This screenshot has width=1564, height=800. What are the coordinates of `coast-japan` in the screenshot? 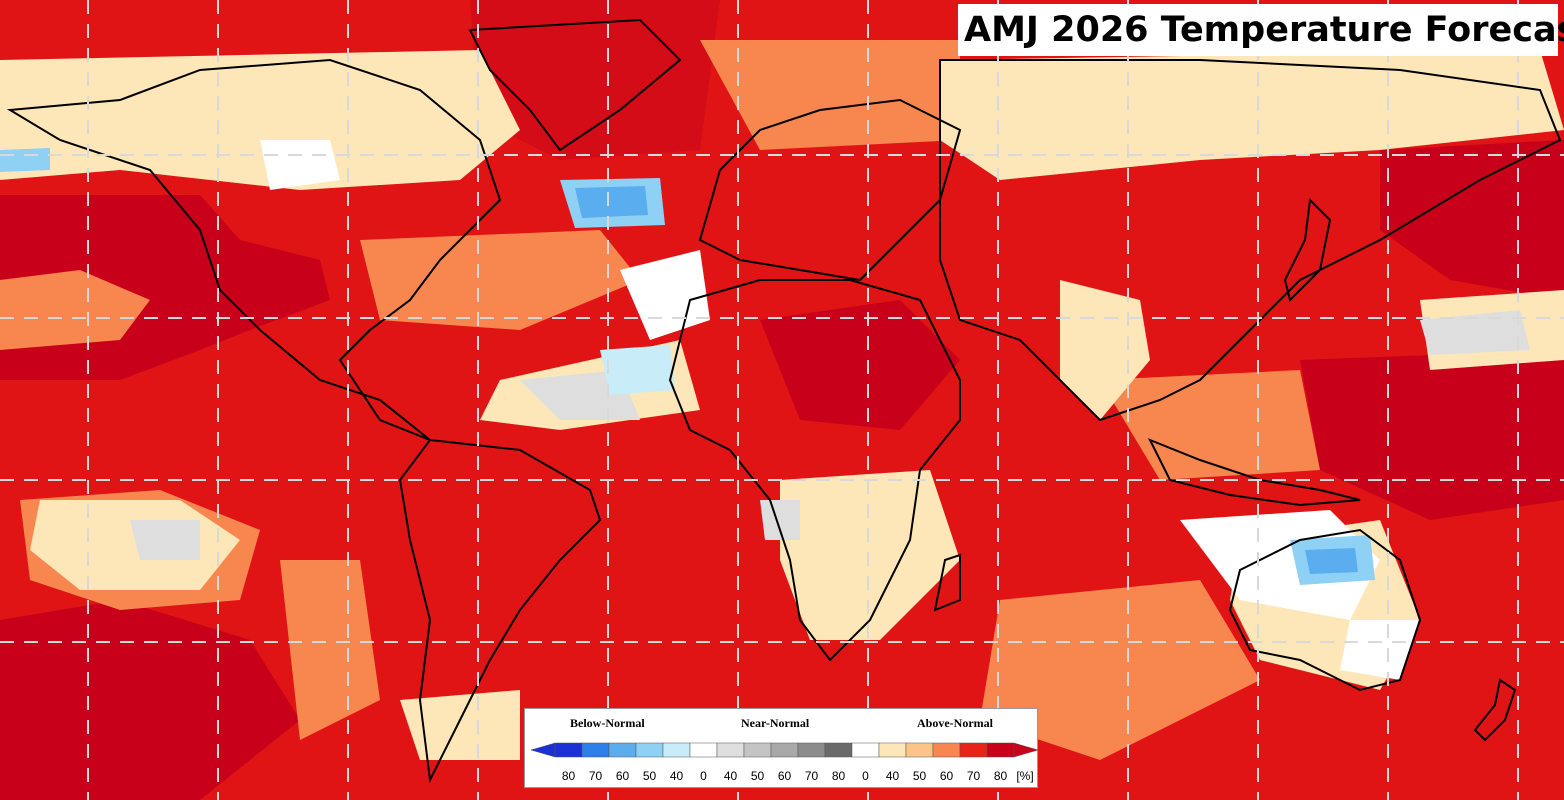 It's located at (1307, 249).